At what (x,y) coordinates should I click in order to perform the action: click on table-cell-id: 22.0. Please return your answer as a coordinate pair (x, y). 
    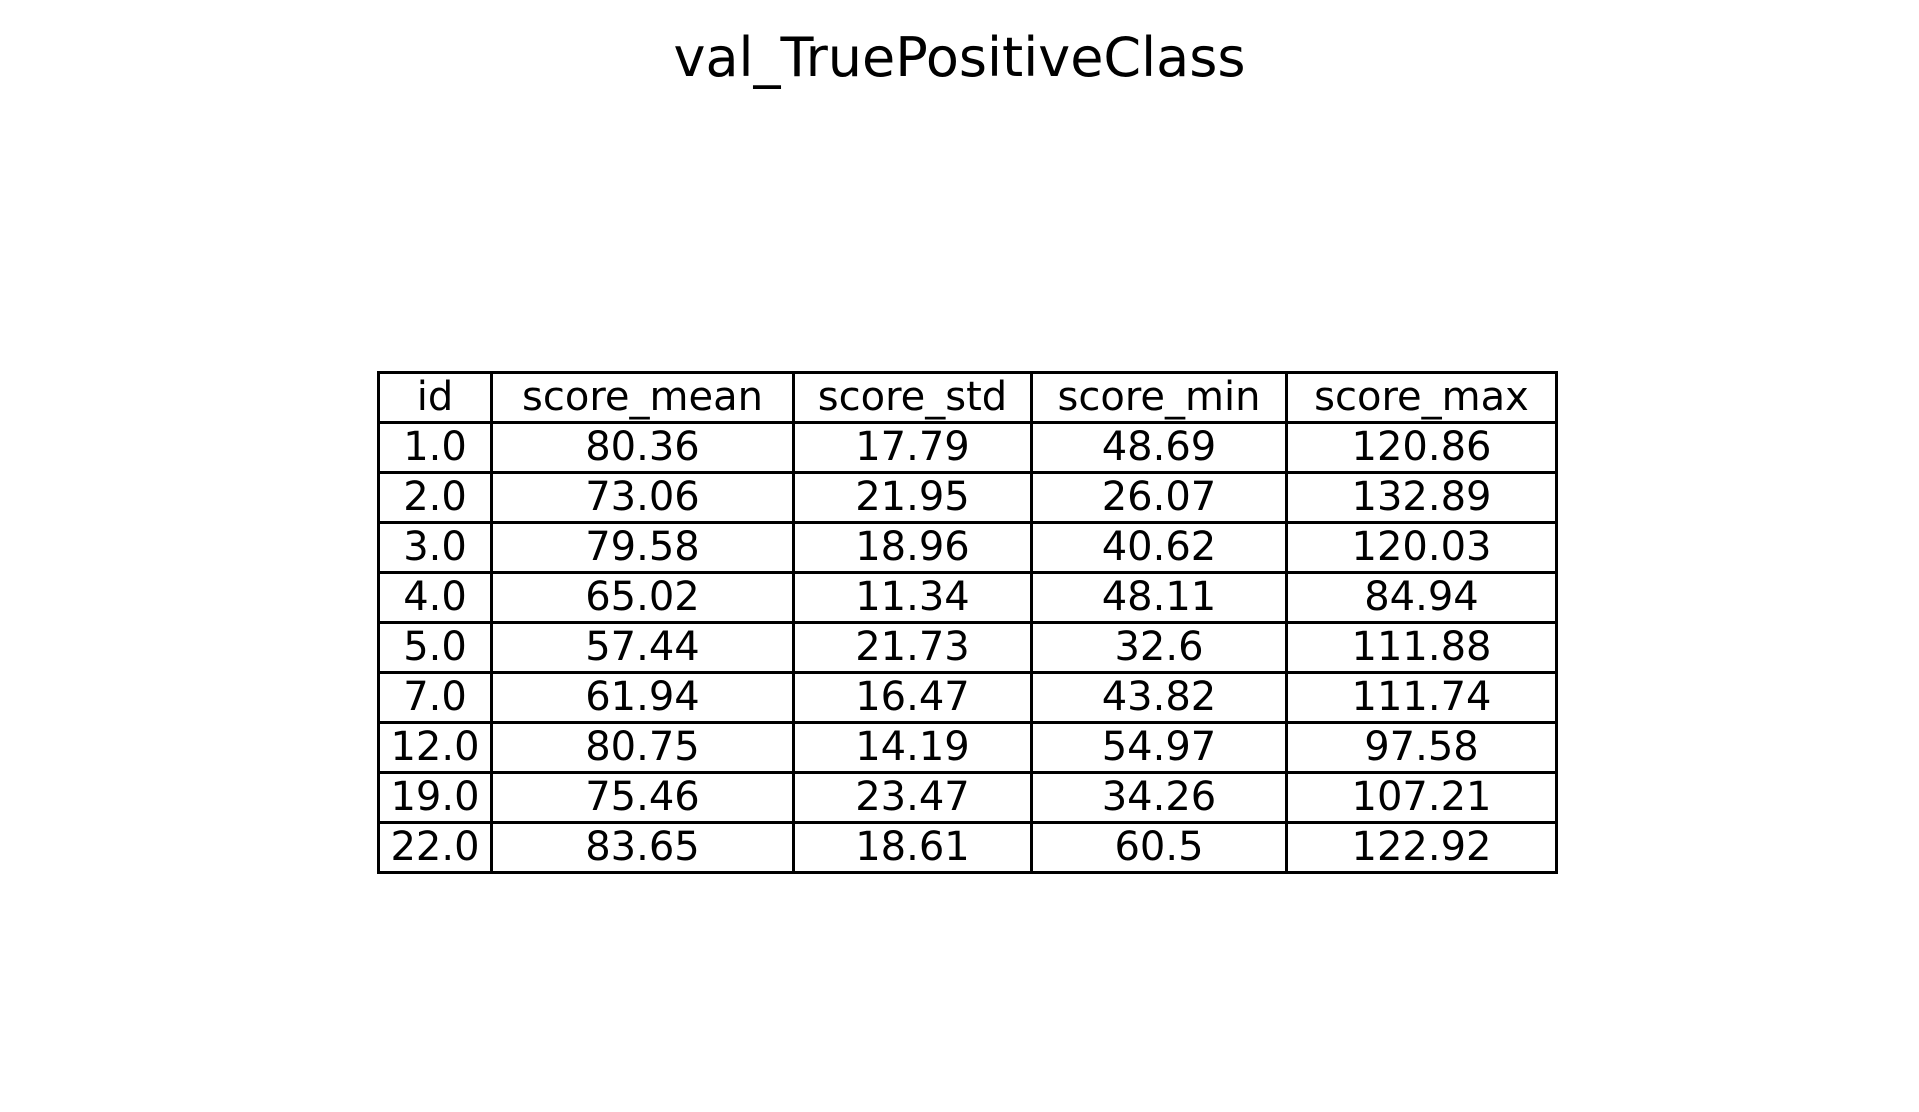
    Looking at the image, I should click on (435, 847).